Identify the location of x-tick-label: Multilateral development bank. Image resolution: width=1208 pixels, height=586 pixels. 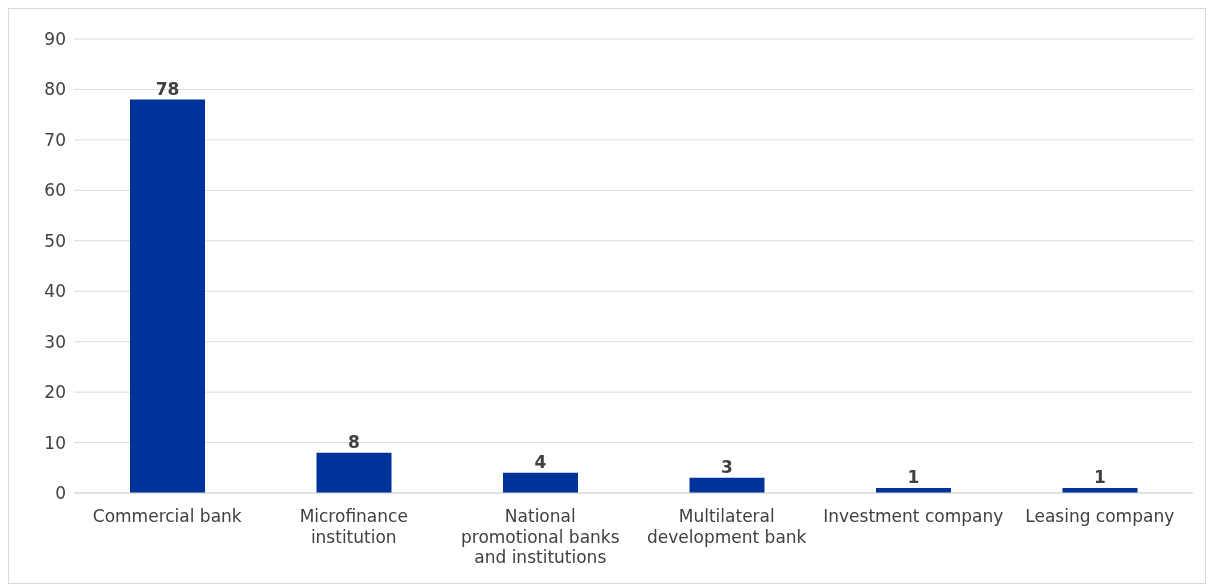
(727, 526).